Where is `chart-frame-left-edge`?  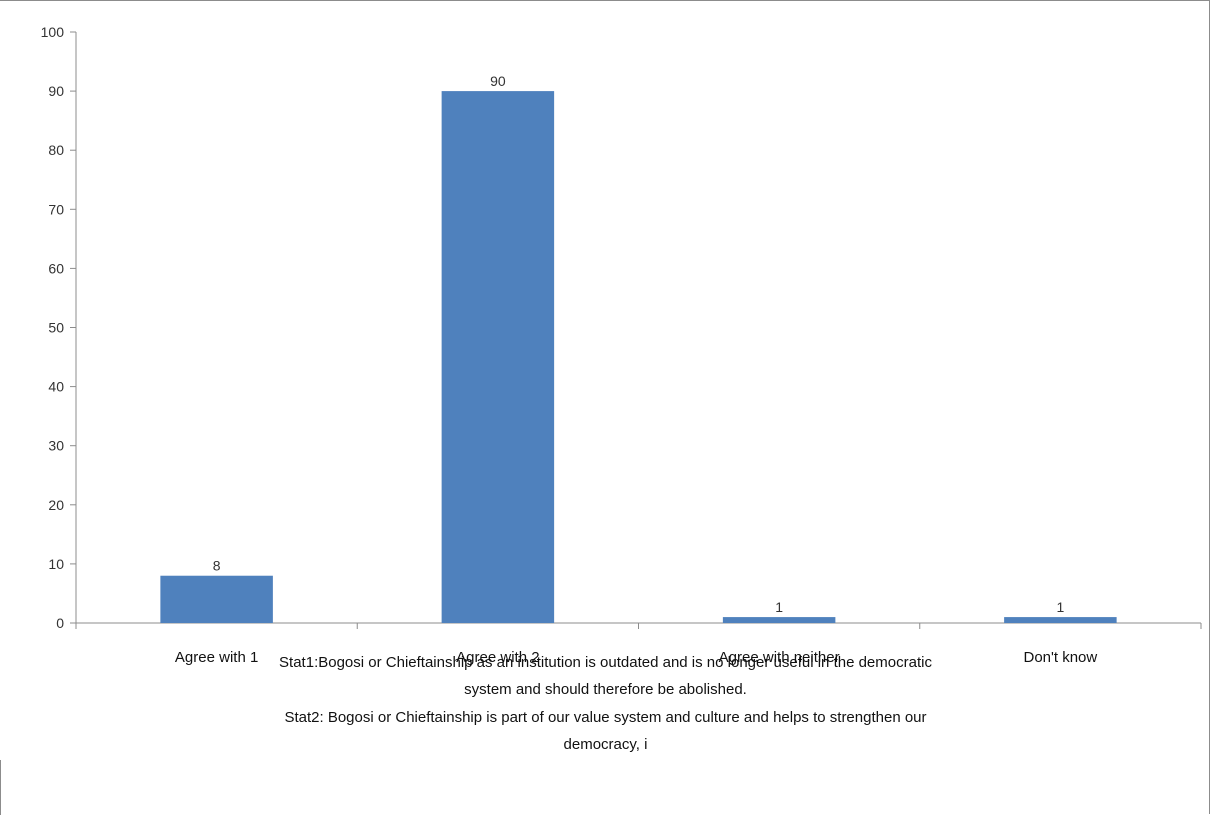 chart-frame-left-edge is located at coordinates (0, 787).